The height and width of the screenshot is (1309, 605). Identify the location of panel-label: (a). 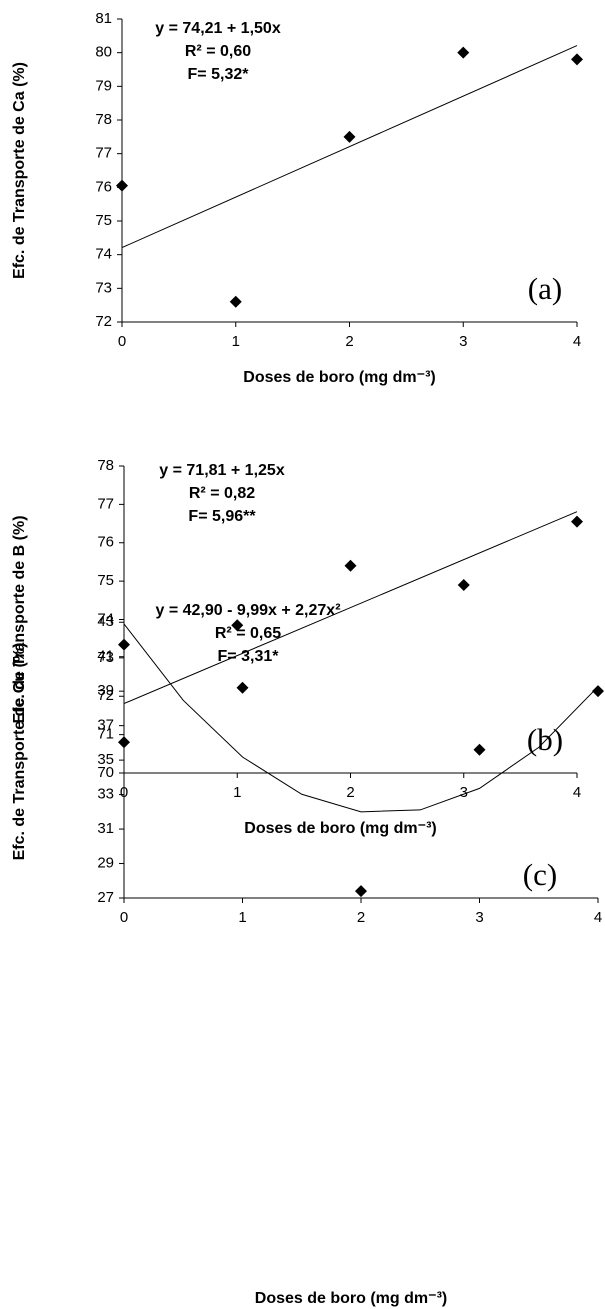
(545, 288).